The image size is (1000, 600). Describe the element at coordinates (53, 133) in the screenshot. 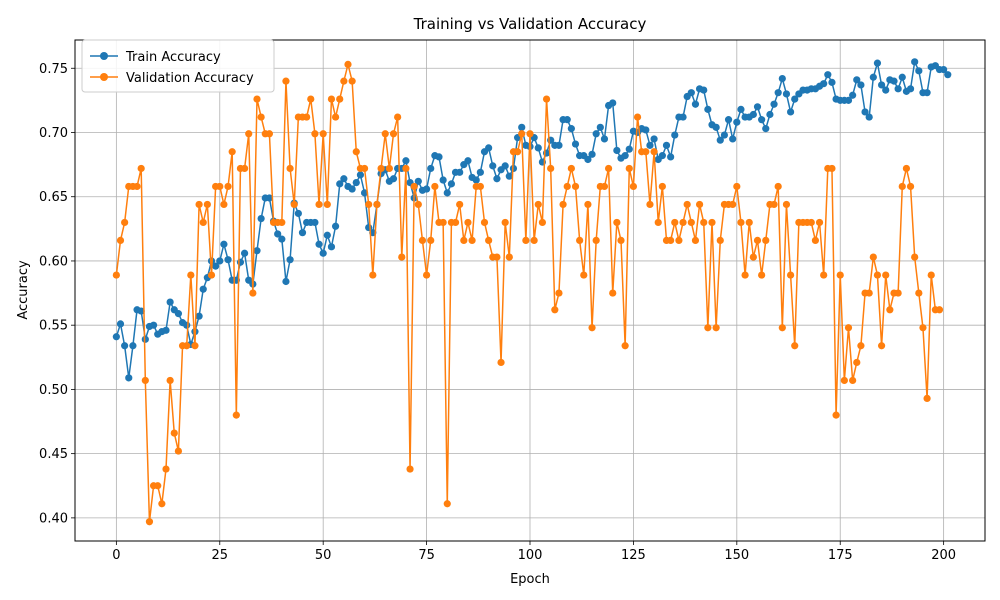

I see `y-tick-label: 0.70` at that location.